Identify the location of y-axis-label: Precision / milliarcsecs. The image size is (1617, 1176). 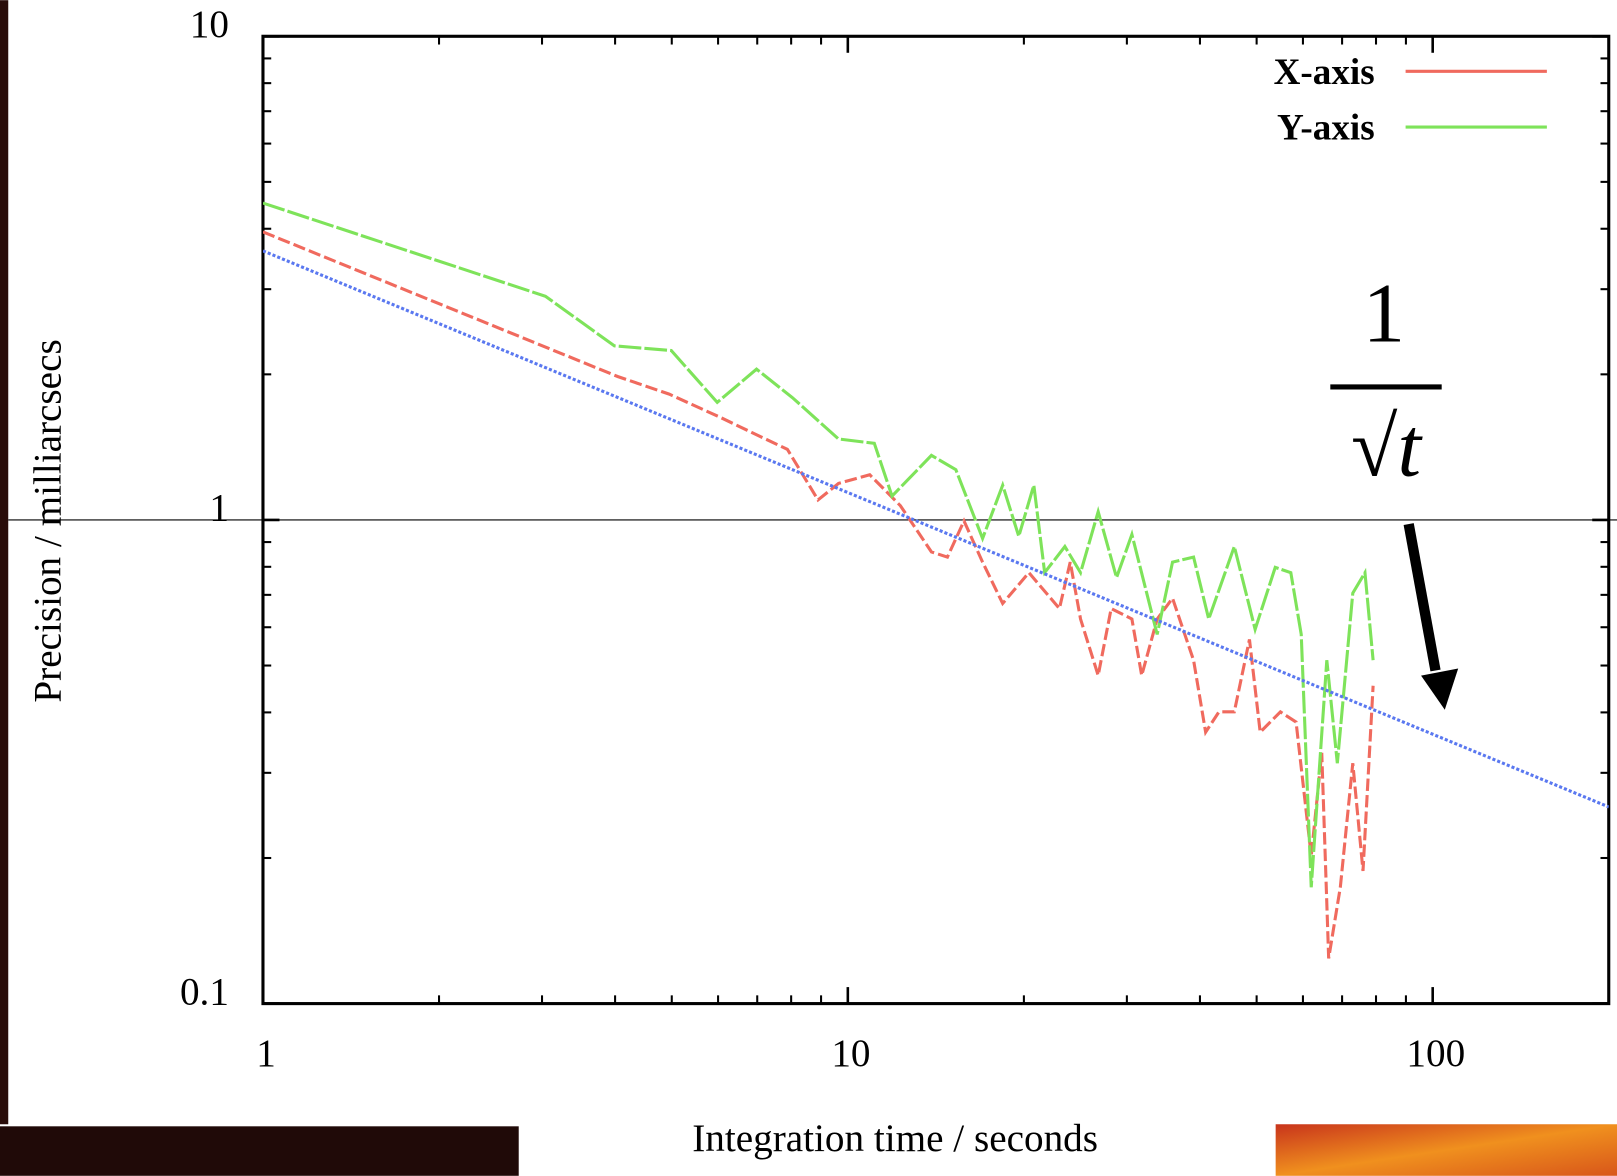
(48, 520).